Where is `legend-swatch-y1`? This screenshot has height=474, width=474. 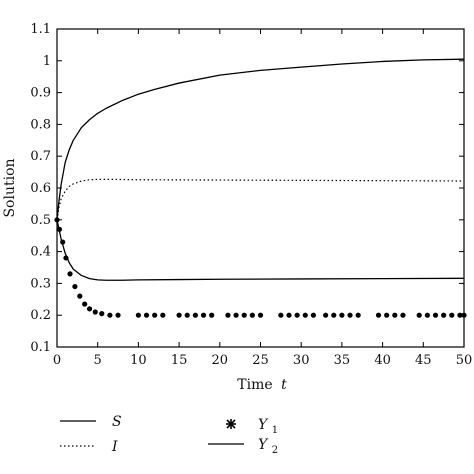
legend-swatch-y1 is located at coordinates (231, 424).